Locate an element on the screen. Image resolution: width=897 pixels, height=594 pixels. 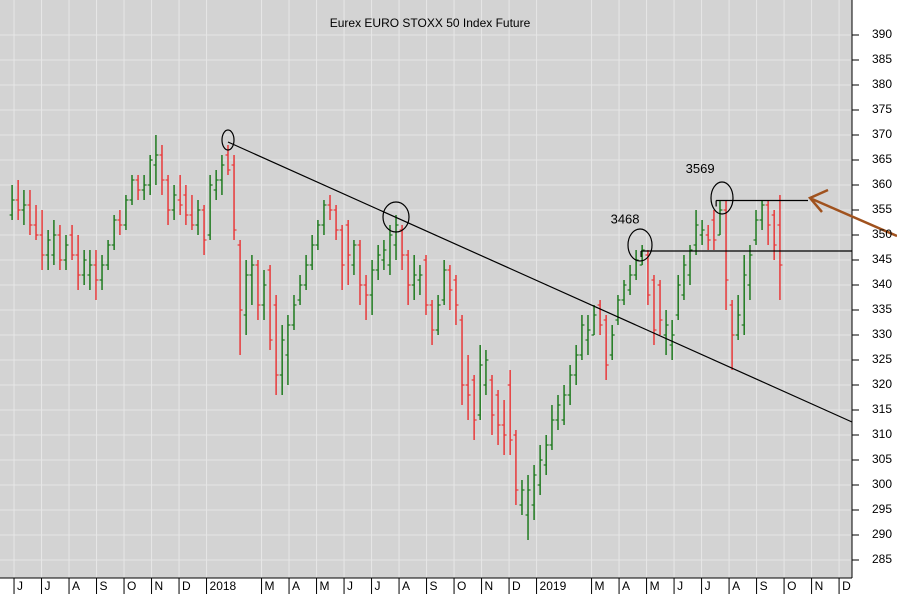
level-label: 3569 is located at coordinates (700, 168).